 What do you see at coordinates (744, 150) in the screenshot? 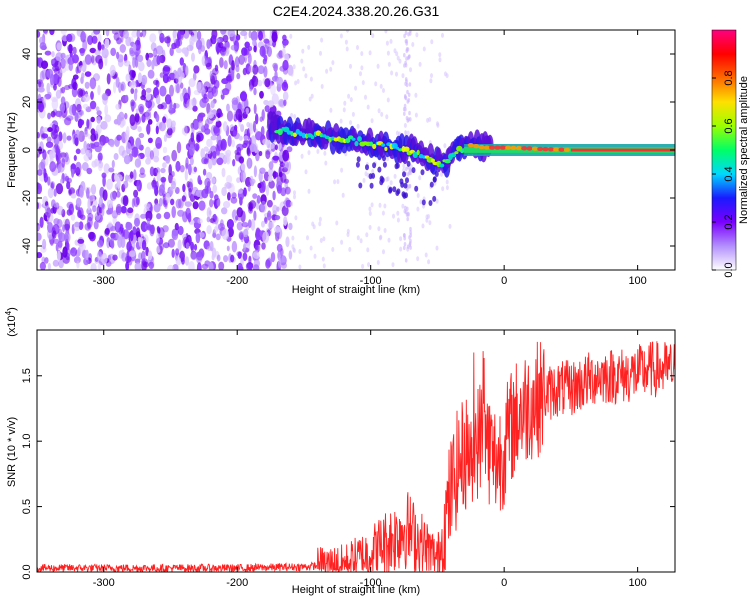
I see `colorbar-label: Normalized spectral amplitude` at bounding box center [744, 150].